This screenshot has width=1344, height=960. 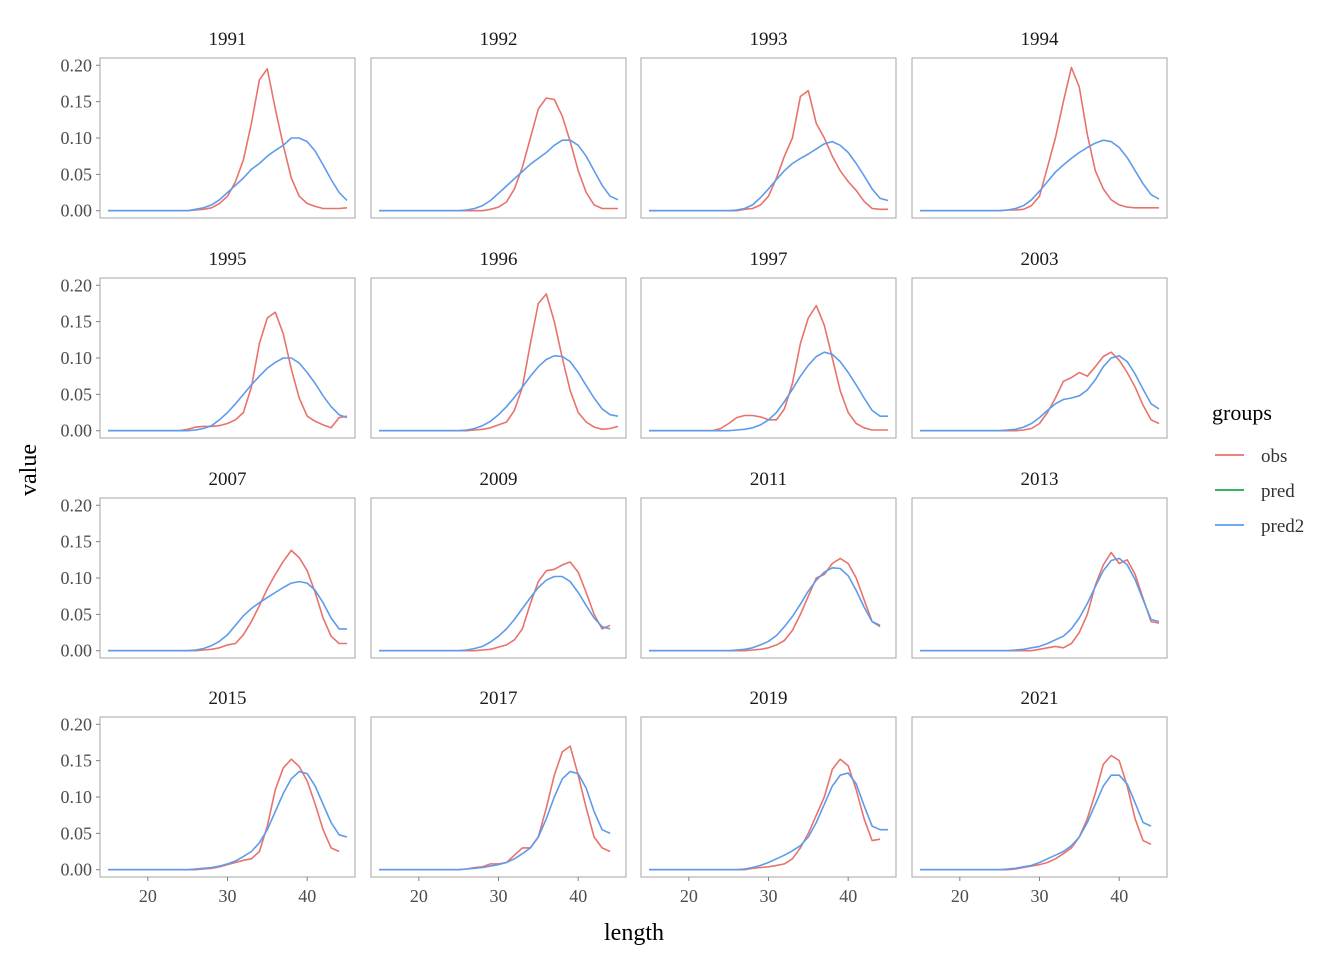 What do you see at coordinates (499, 479) in the screenshot?
I see `panel-title: 2009` at bounding box center [499, 479].